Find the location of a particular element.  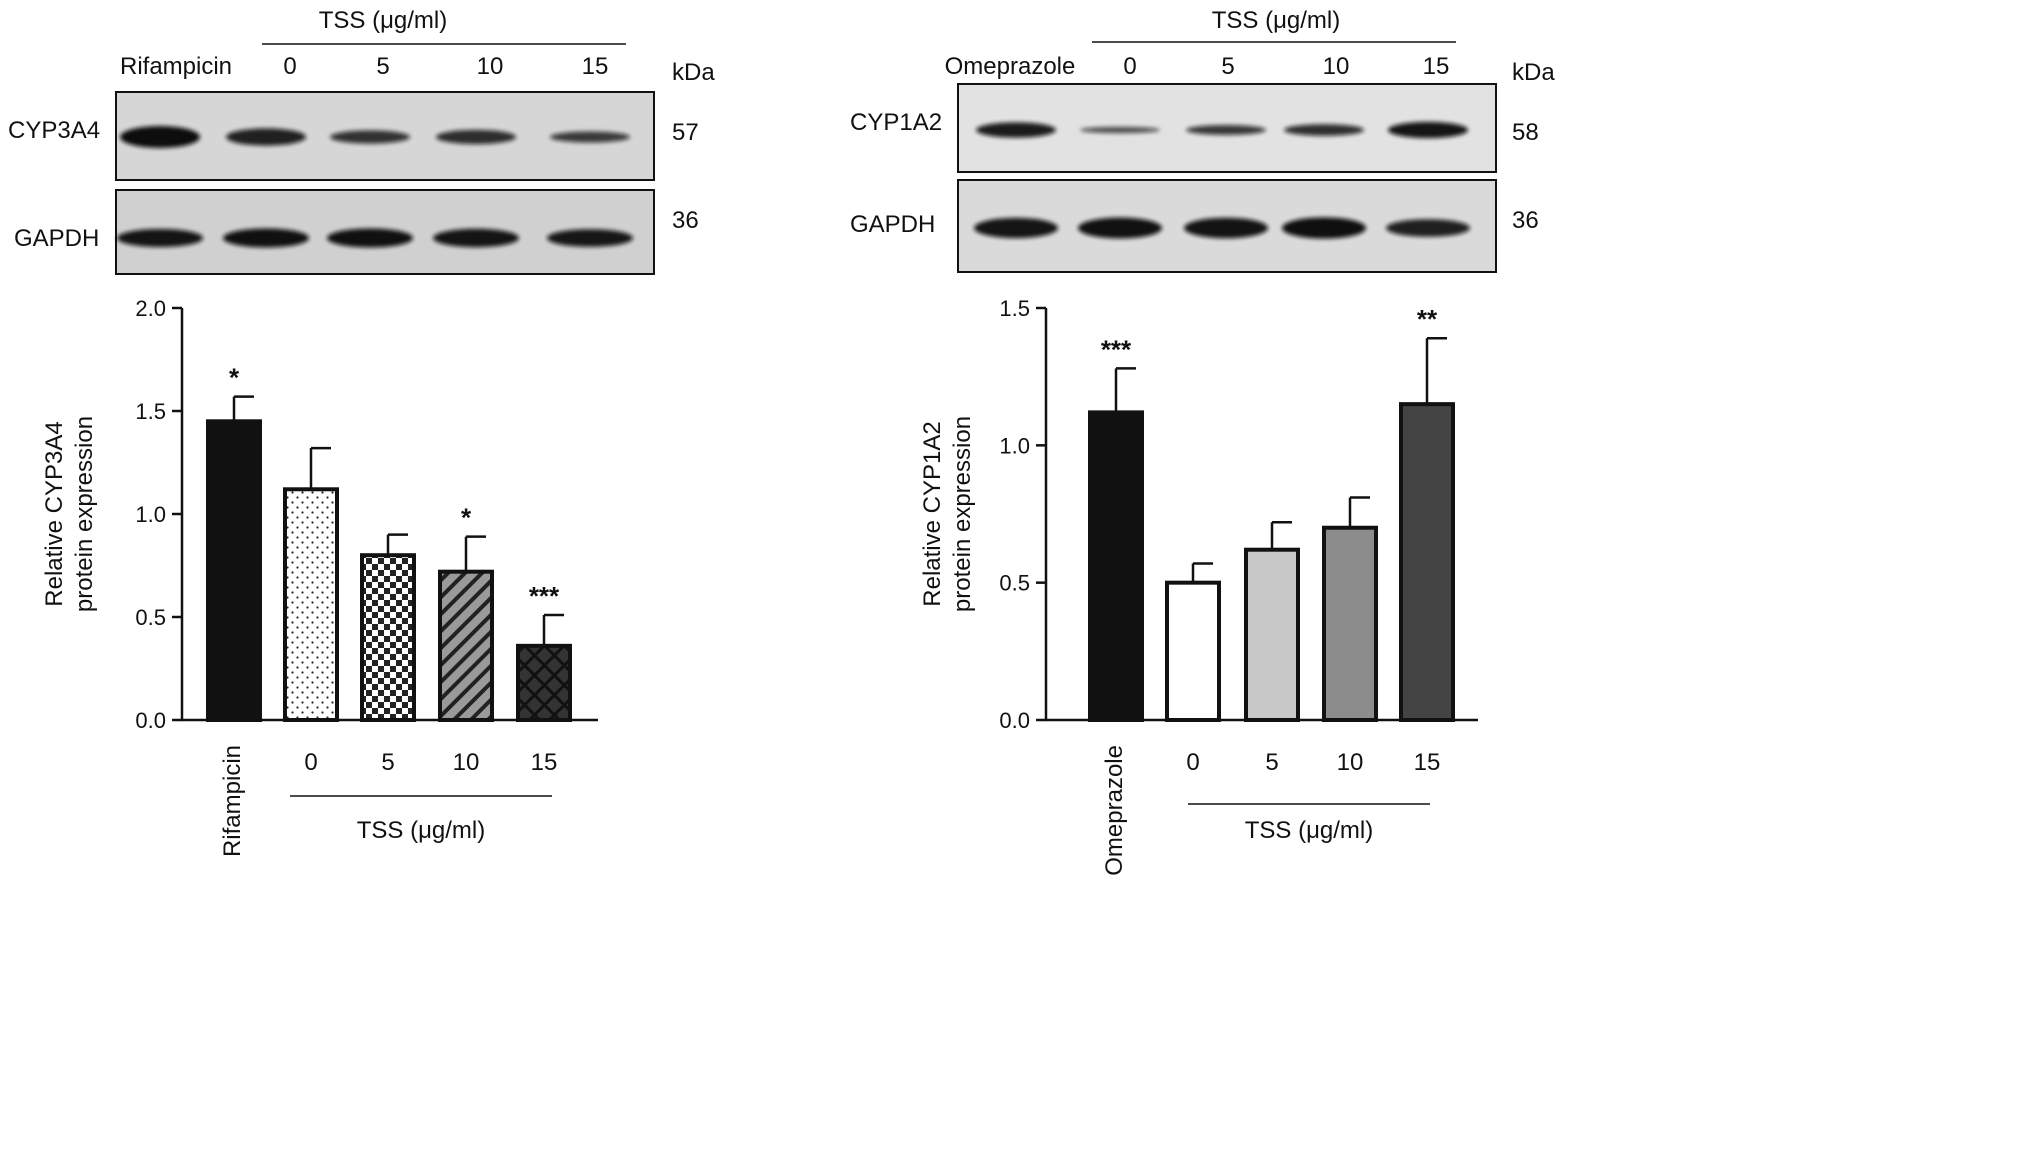

blot-right-kda-label: 36 is located at coordinates (1525, 220).